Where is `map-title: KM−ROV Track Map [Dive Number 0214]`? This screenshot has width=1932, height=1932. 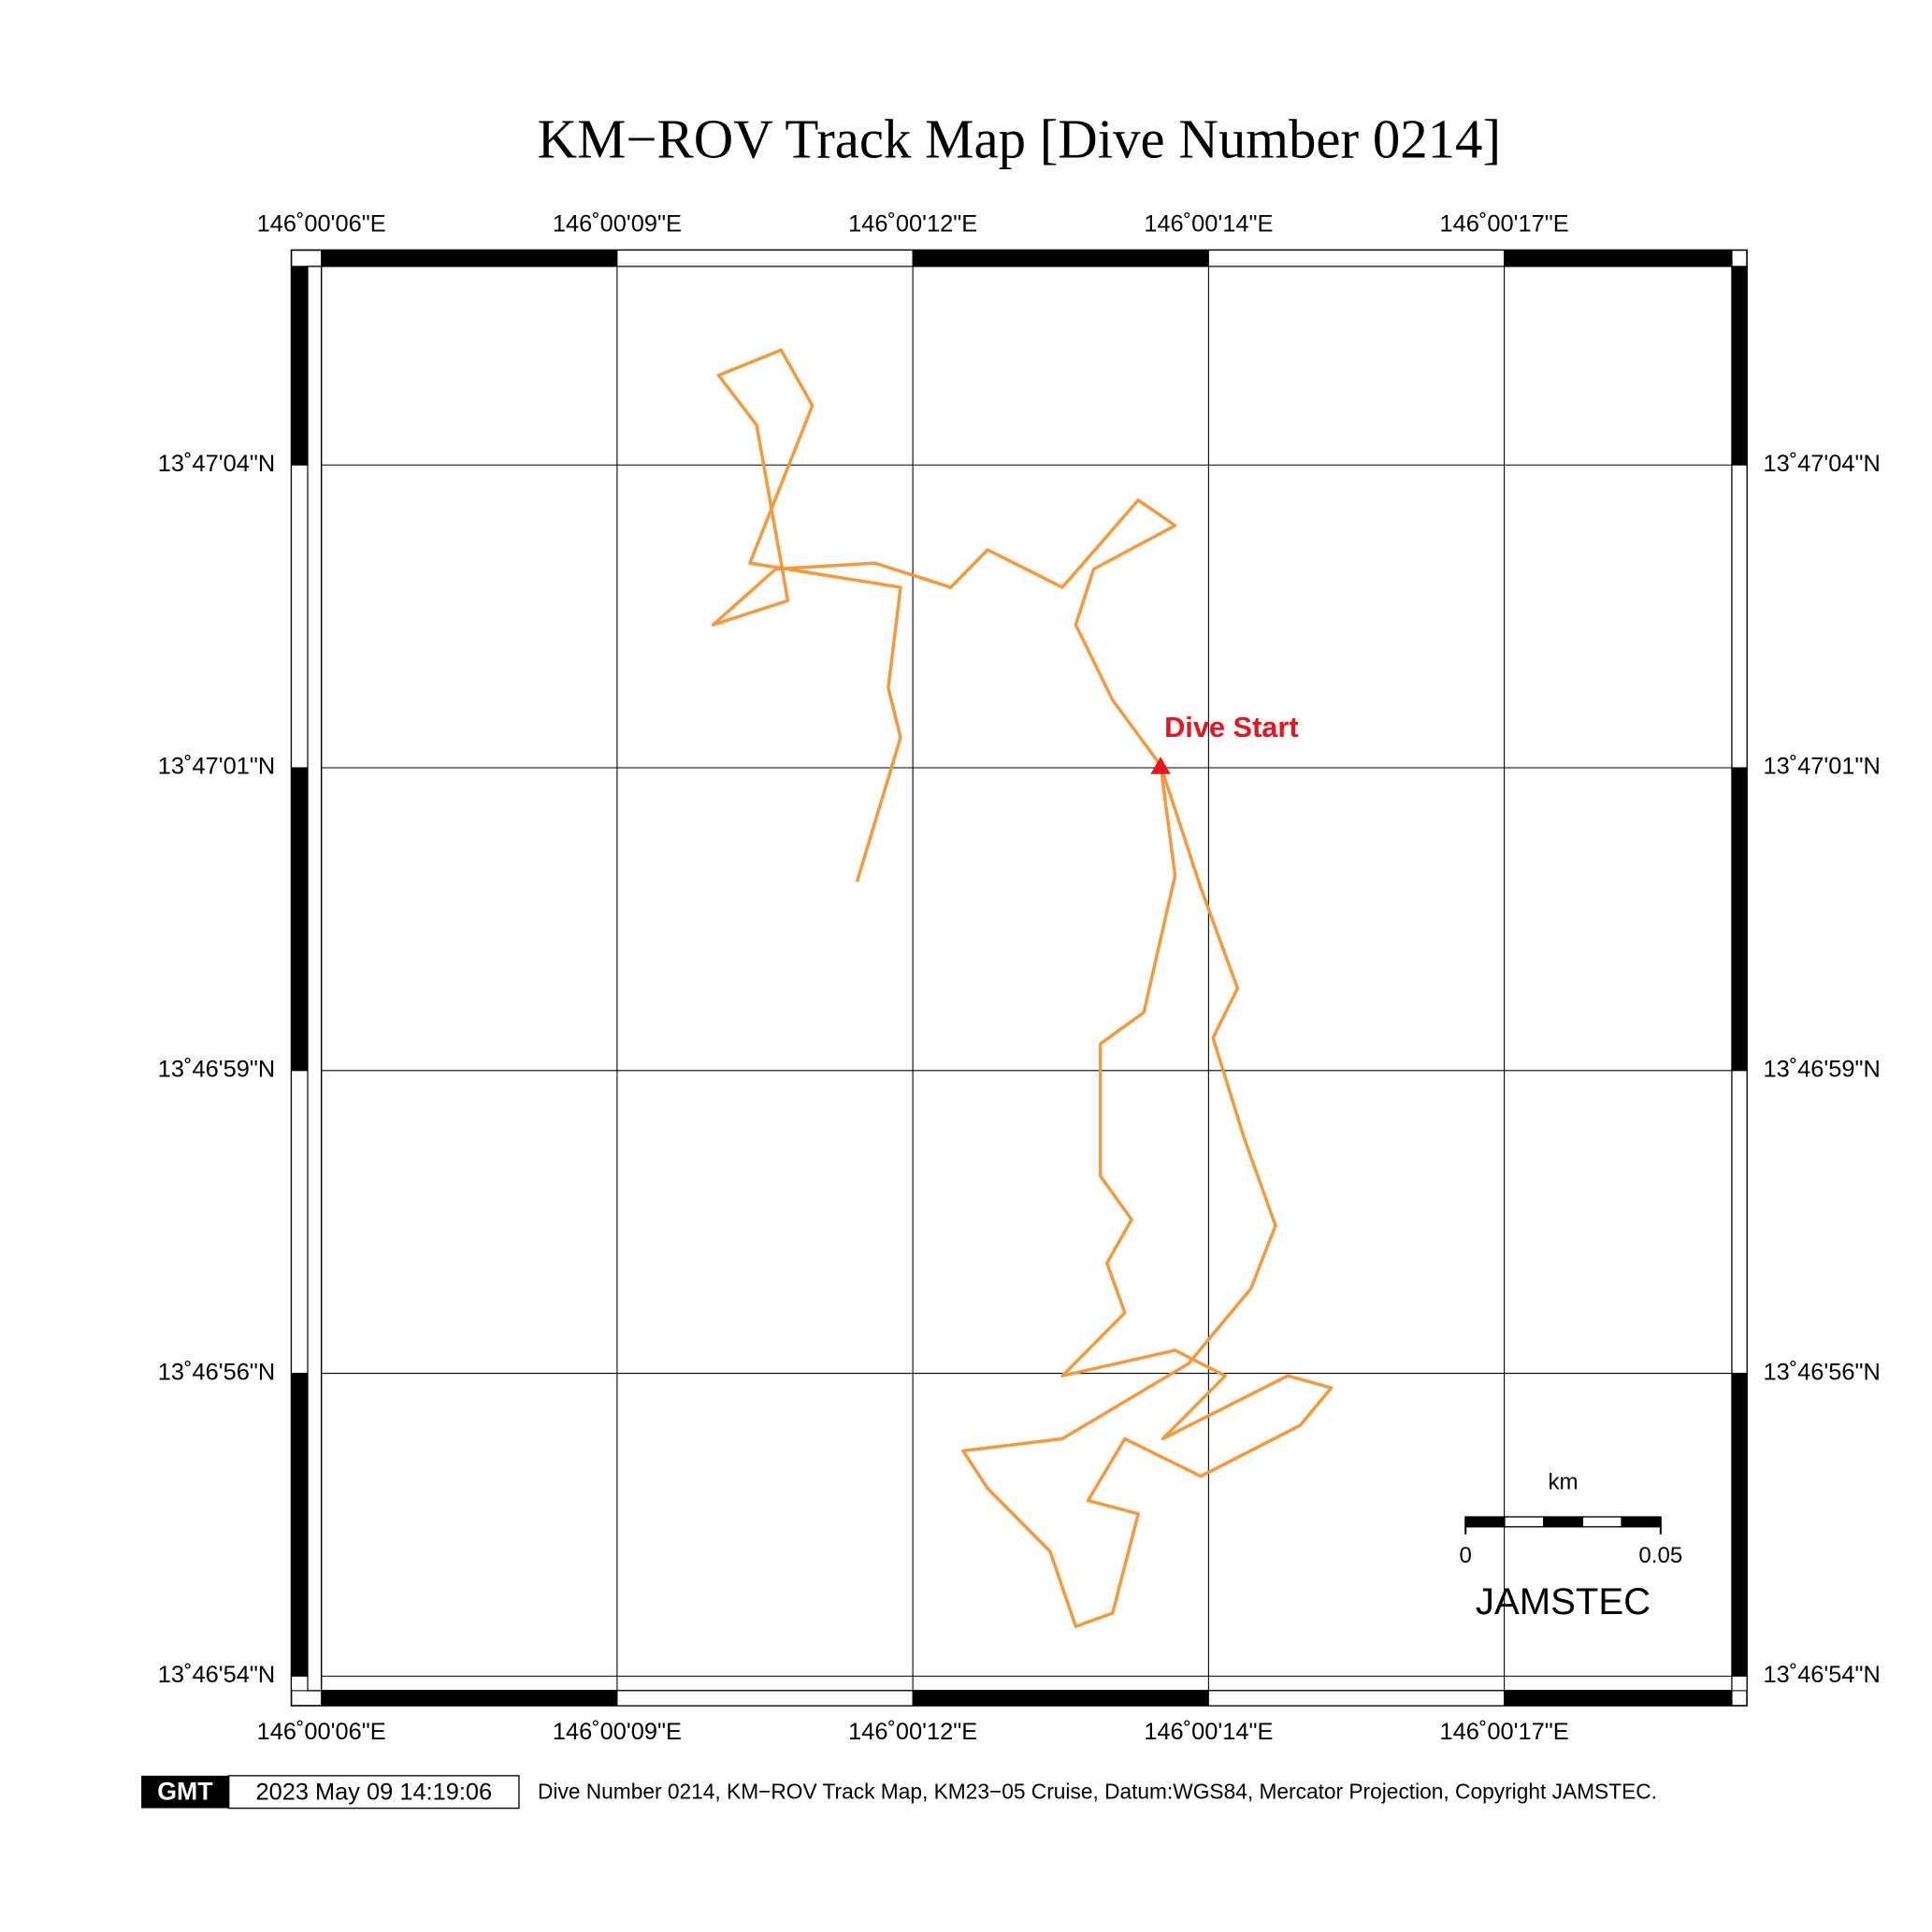
map-title: KM−ROV Track Map [Dive Number 0214] is located at coordinates (1019, 139).